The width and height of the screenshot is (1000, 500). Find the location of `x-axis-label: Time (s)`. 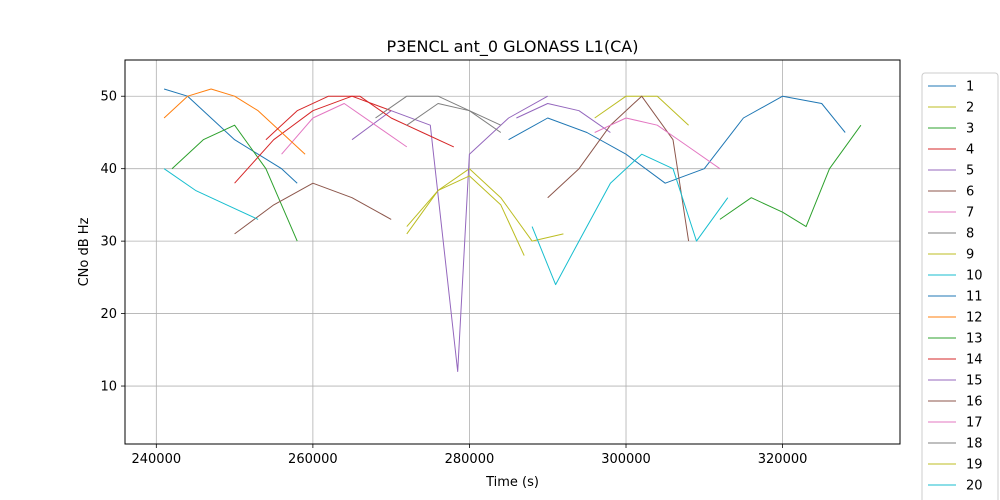

x-axis-label: Time (s) is located at coordinates (512, 482).